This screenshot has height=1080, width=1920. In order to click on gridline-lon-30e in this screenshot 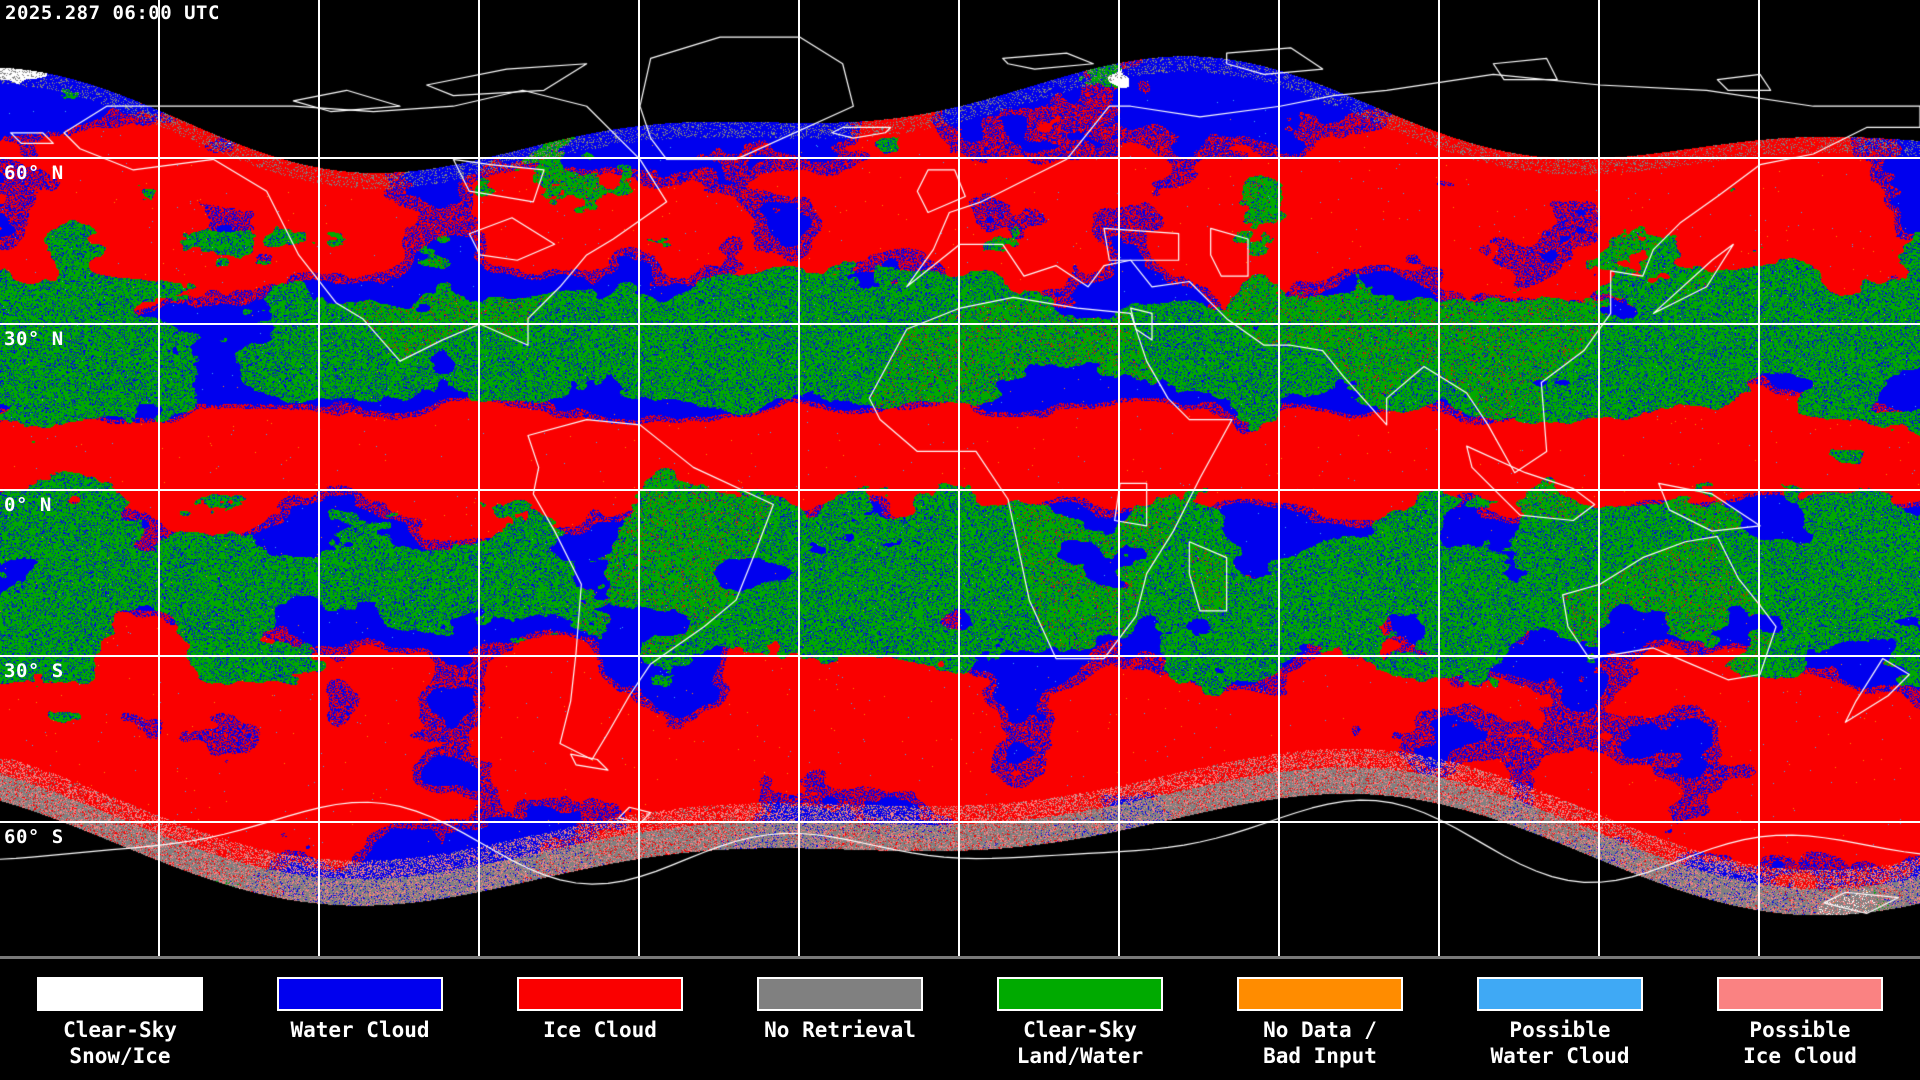, I will do `click(1119, 478)`.